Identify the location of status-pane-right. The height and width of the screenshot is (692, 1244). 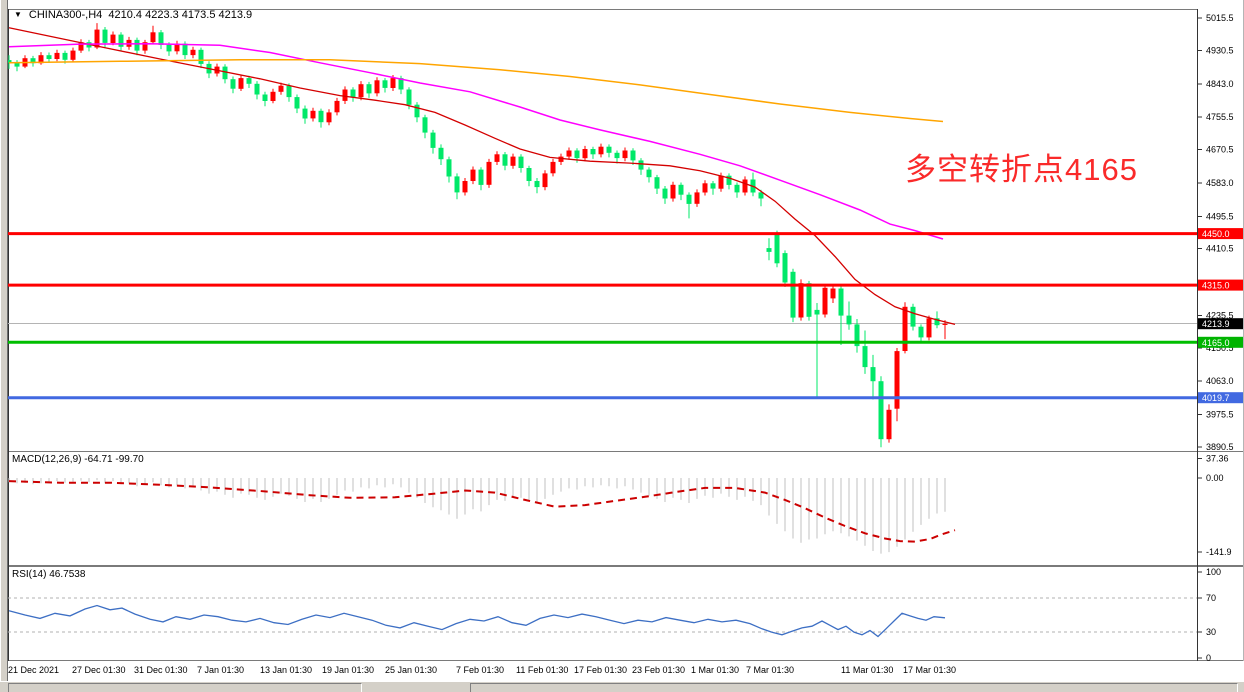
(854, 687).